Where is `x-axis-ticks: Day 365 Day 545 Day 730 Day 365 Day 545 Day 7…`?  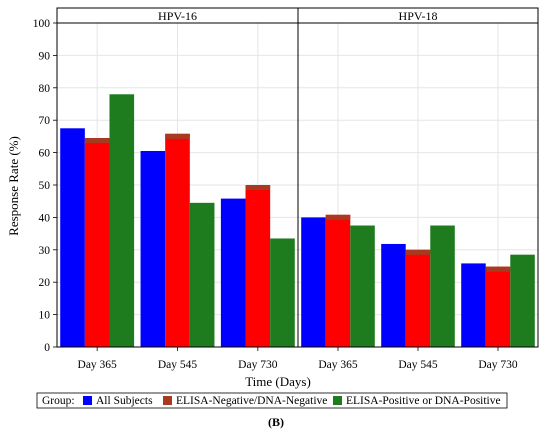 x-axis-ticks: Day 365 Day 545 Day 730 Day 365 Day 545 Day 7… is located at coordinates (298, 359).